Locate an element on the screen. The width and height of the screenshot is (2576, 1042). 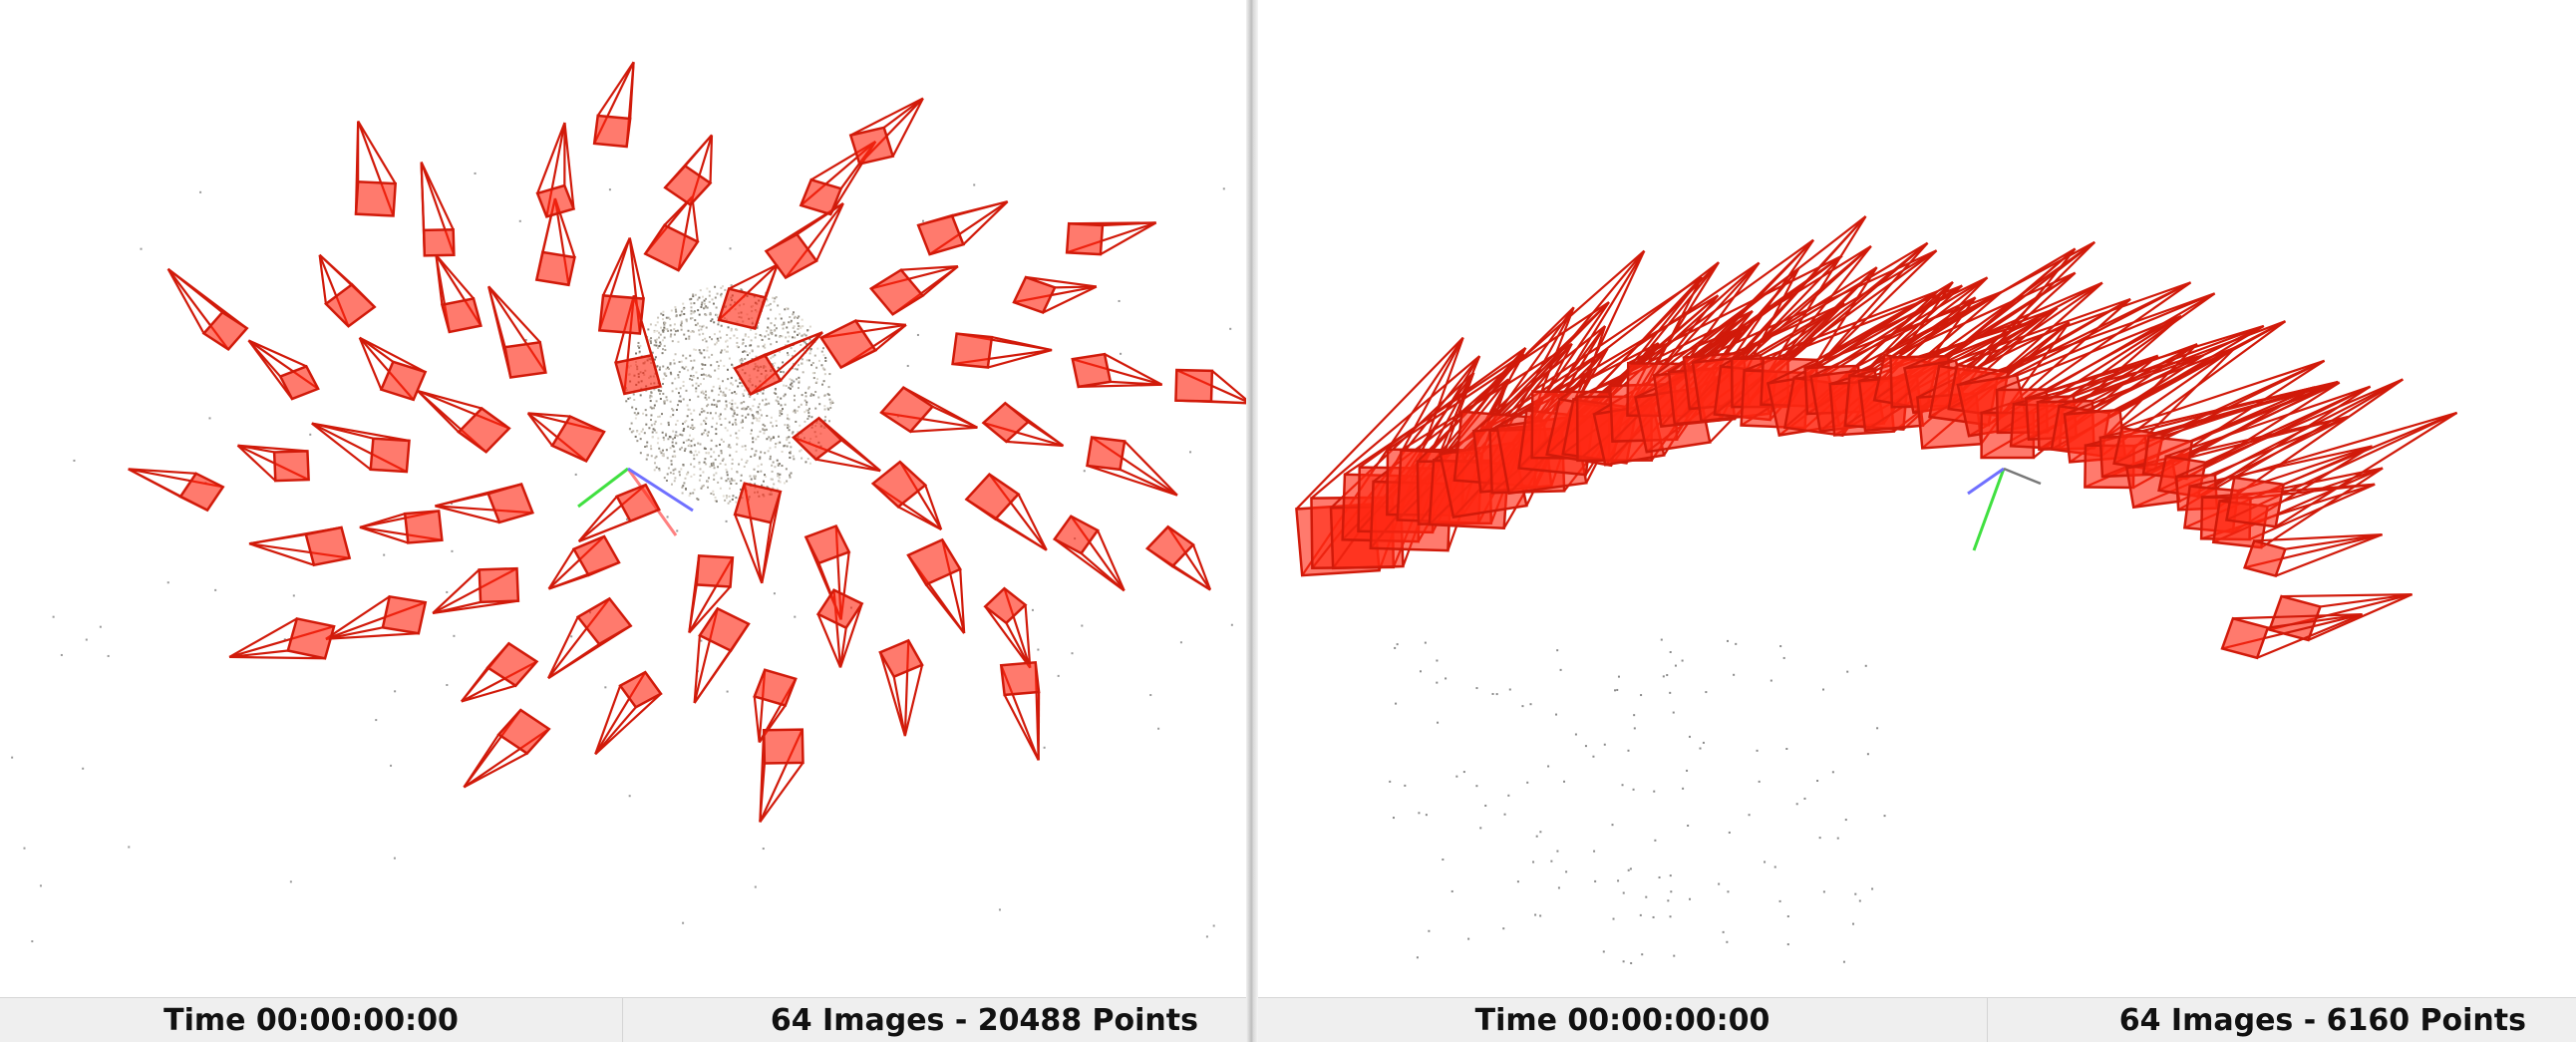
right-time-readout: Time 00:00:00:00 is located at coordinates (1623, 1020).